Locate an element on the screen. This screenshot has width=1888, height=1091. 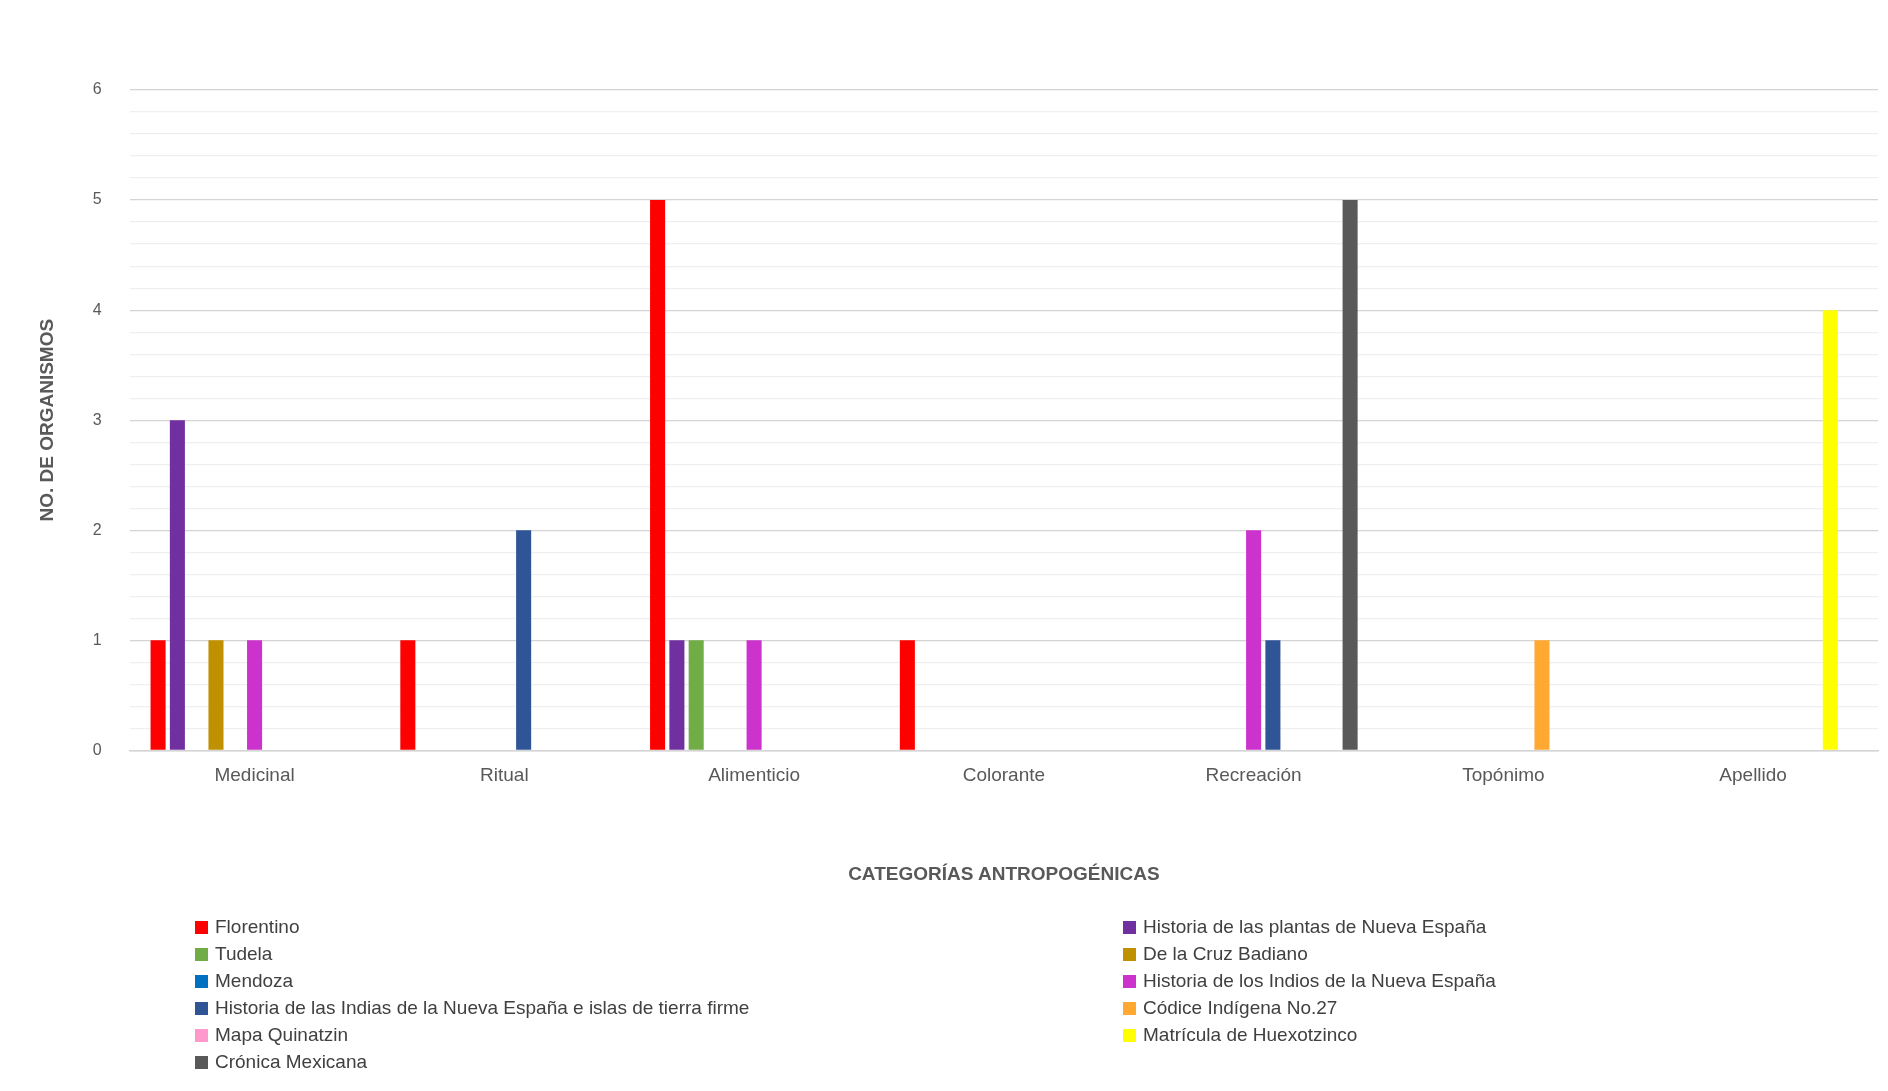
x-tick-label: Recreación is located at coordinates (1253, 775).